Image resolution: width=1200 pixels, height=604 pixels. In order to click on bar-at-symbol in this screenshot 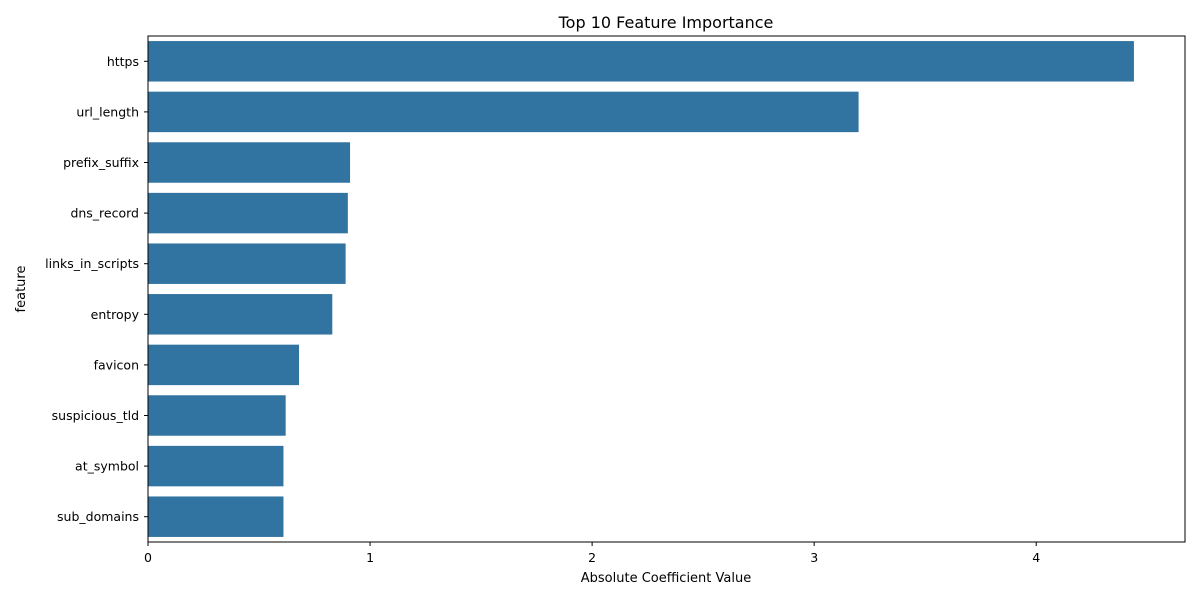, I will do `click(216, 466)`.